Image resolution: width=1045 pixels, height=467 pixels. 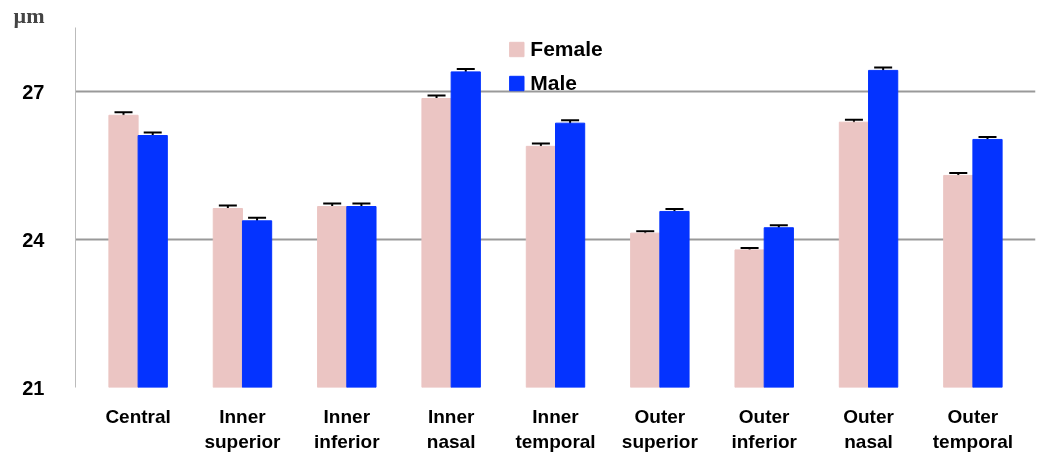 I want to click on y-axis-title: µm, so click(x=29, y=15).